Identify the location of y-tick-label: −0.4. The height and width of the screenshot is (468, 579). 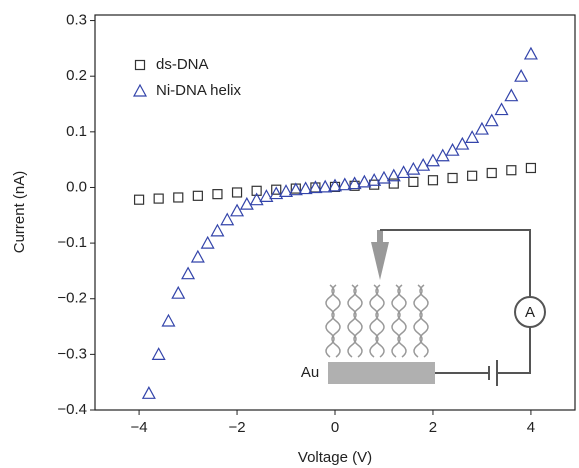
(72, 409).